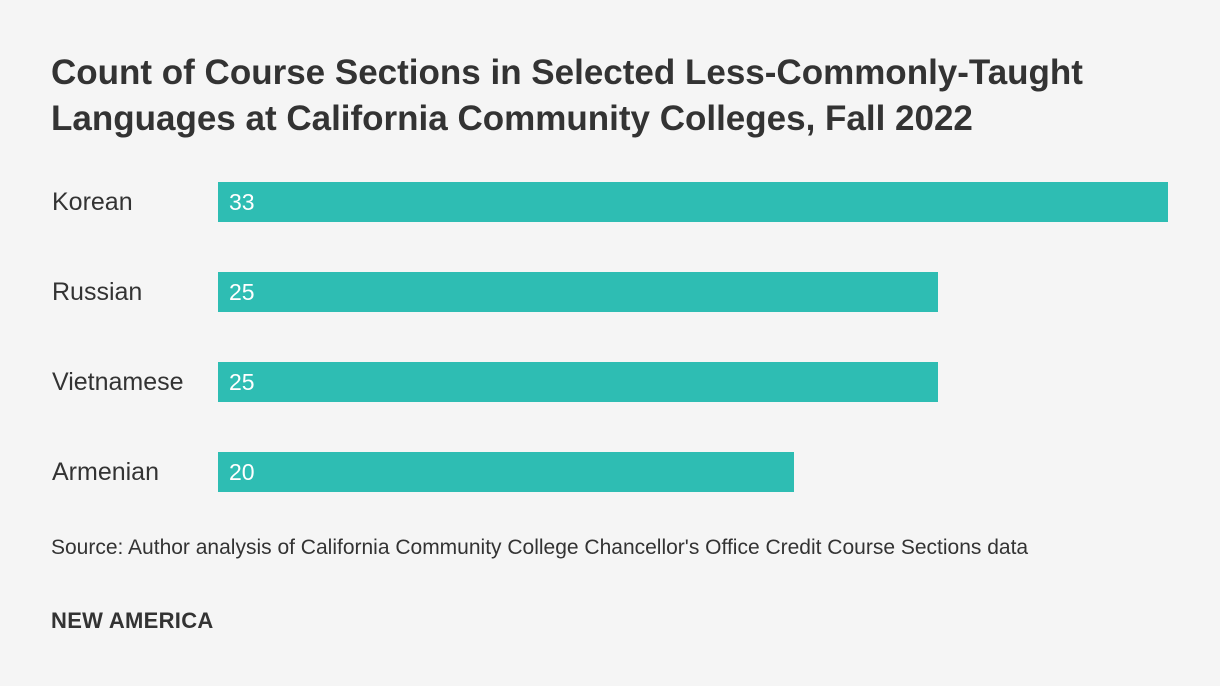  What do you see at coordinates (578, 382) in the screenshot?
I see `bar-vietnamese` at bounding box center [578, 382].